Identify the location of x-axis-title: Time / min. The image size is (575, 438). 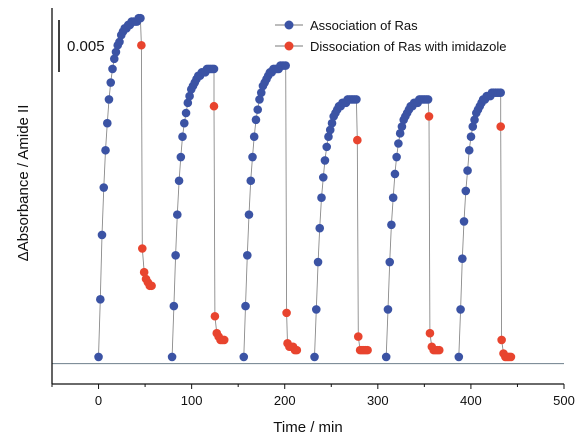
(307, 427).